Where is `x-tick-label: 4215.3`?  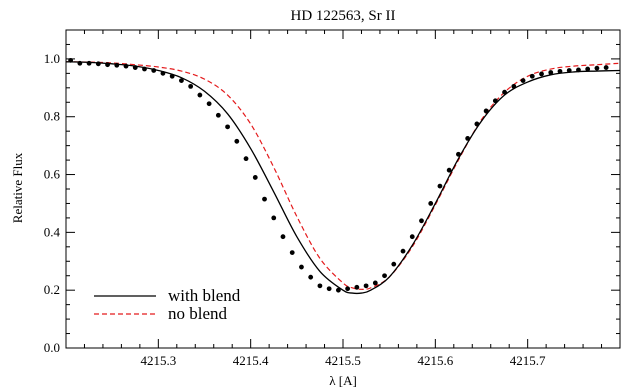 x-tick-label: 4215.3 is located at coordinates (158, 360).